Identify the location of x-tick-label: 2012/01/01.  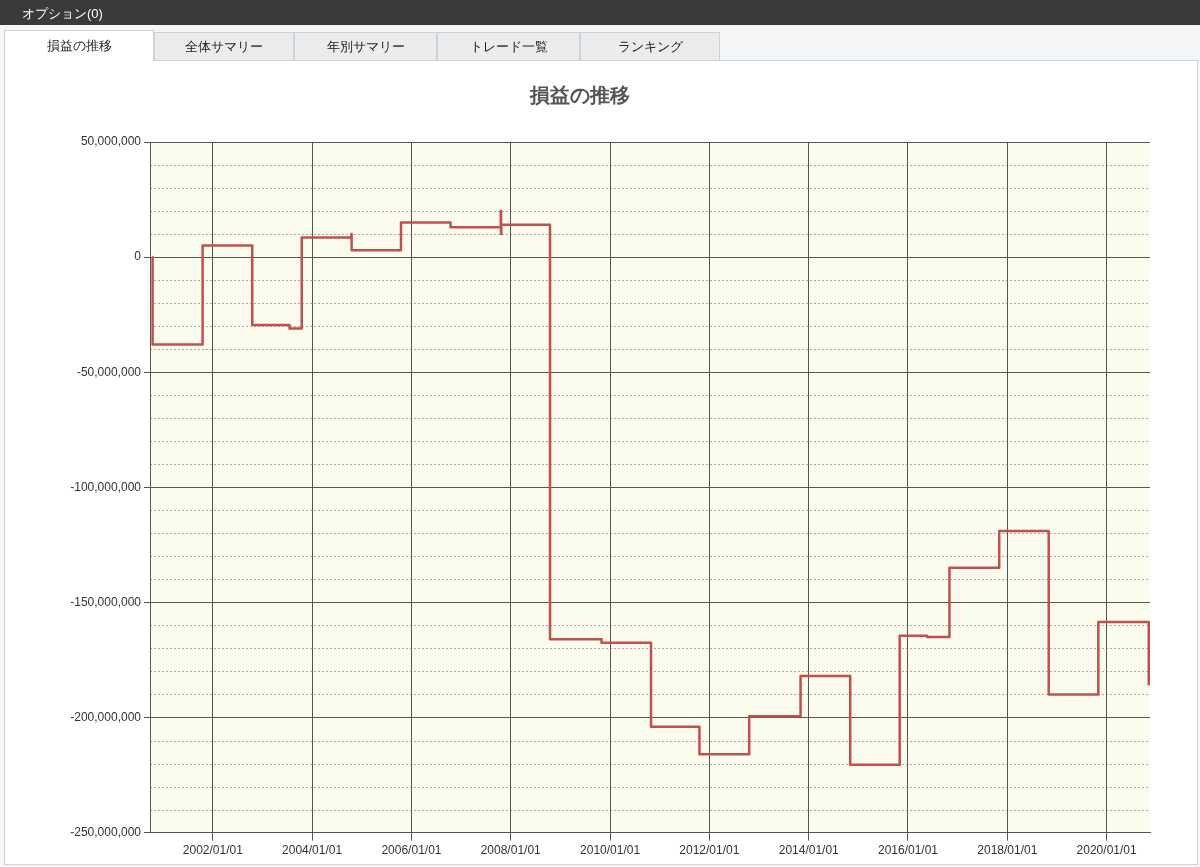
(709, 850).